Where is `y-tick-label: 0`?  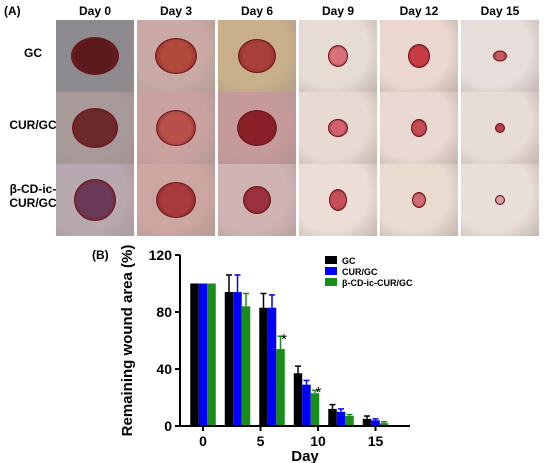 y-tick-label: 0 is located at coordinates (168, 426).